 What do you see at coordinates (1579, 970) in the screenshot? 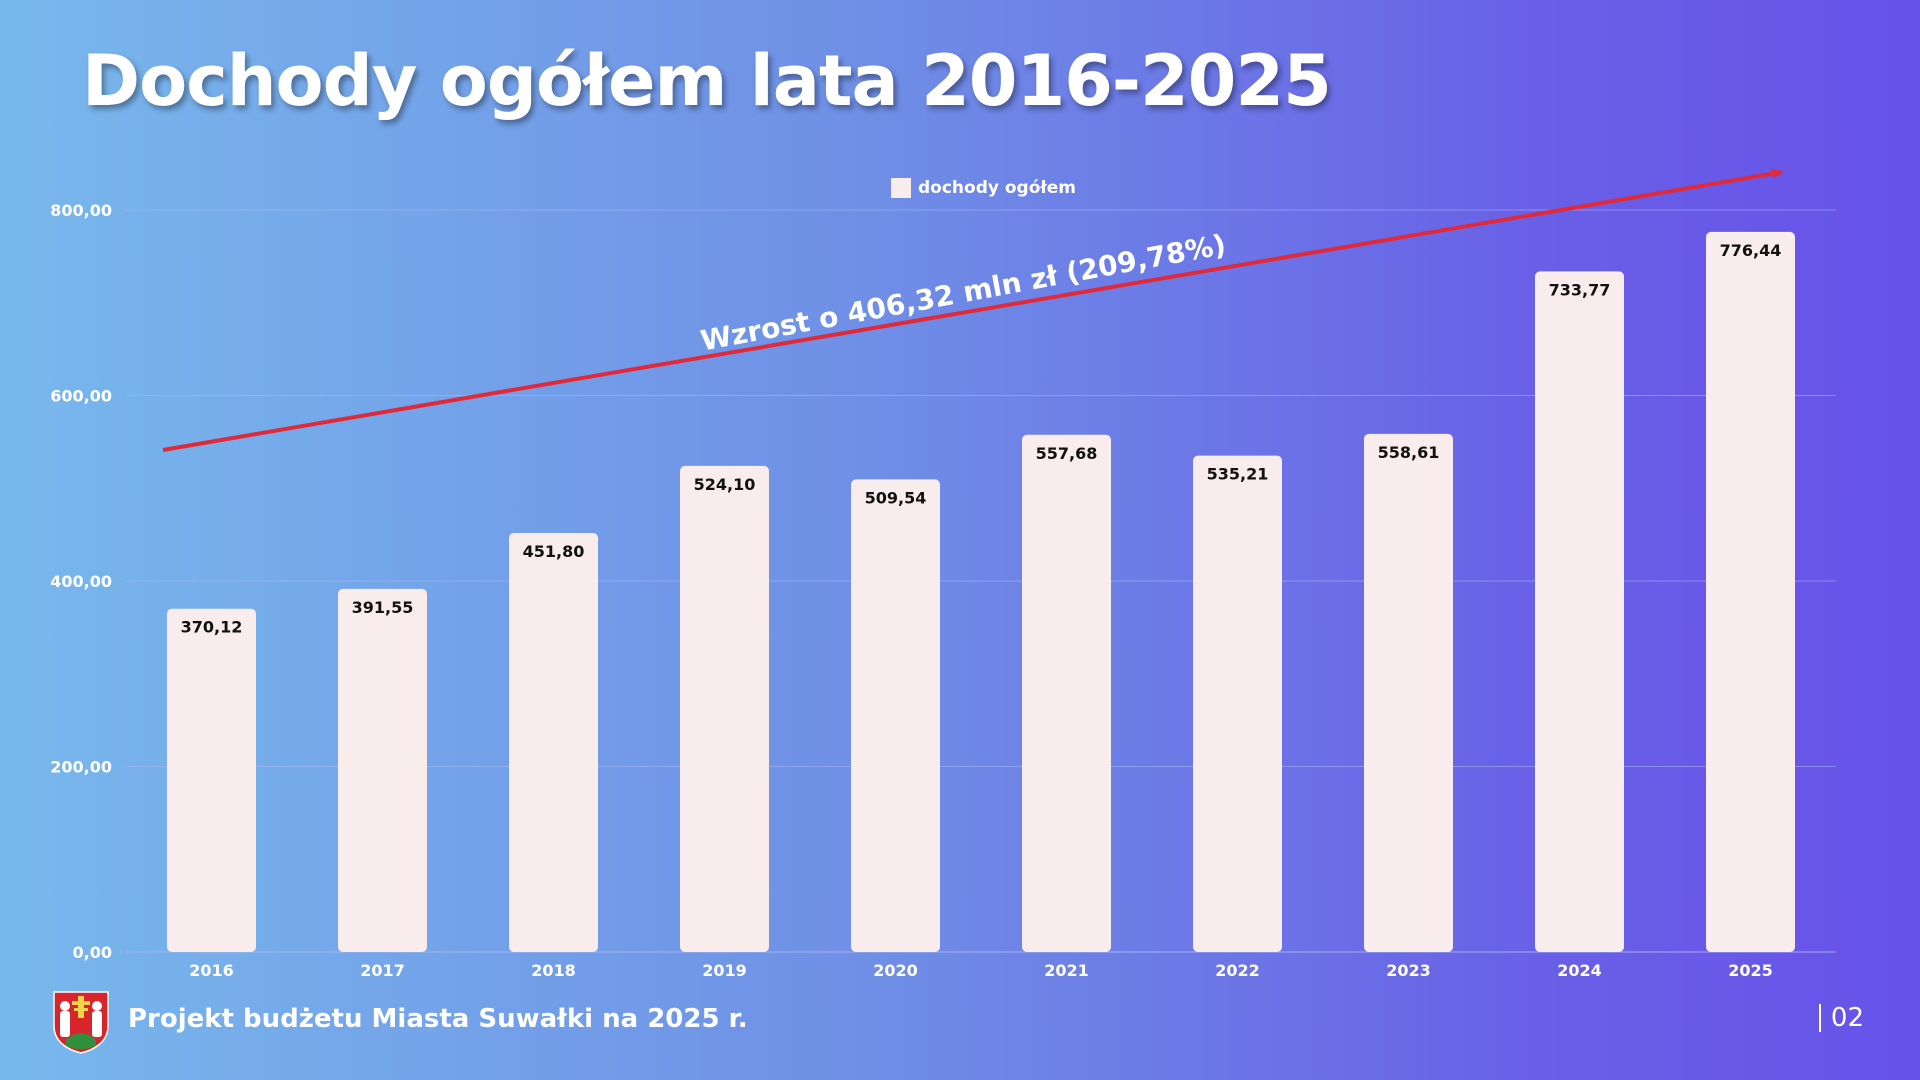
I see `x-tick-label: 2024` at bounding box center [1579, 970].